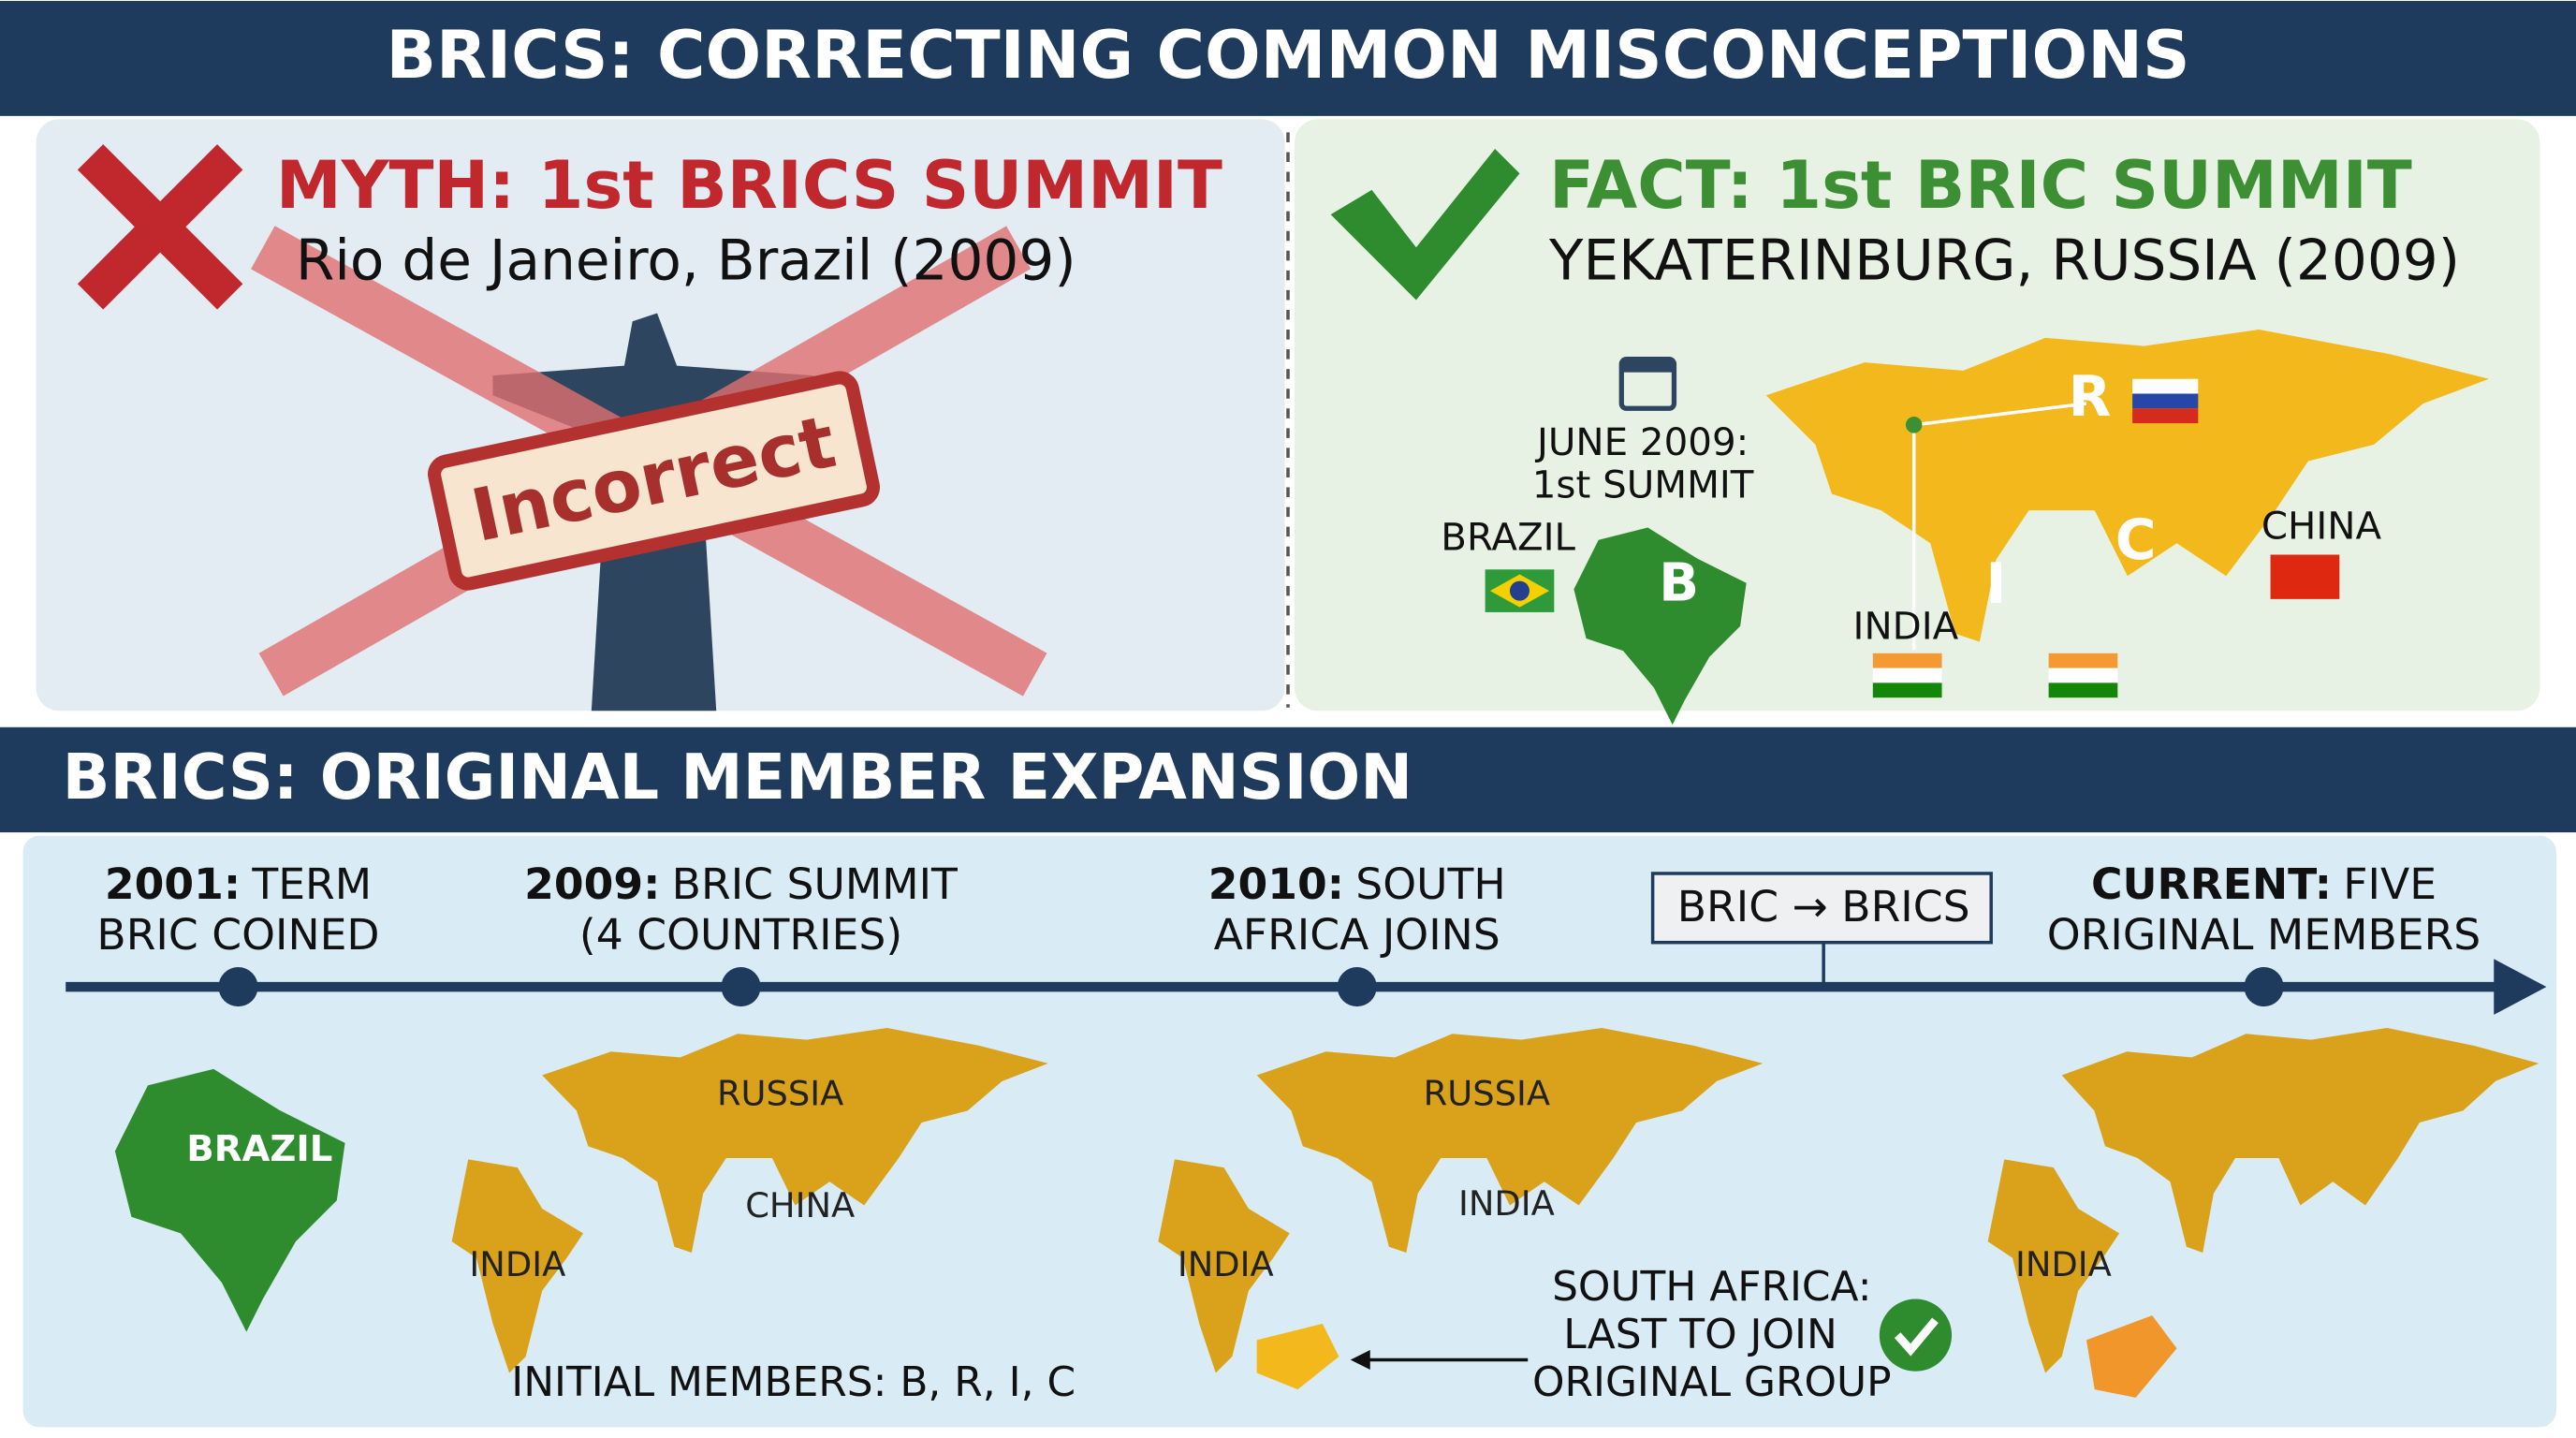  What do you see at coordinates (737, 777) in the screenshot?
I see `section-title: BRICS: ORIGINAL MEMBER EXPANSION` at bounding box center [737, 777].